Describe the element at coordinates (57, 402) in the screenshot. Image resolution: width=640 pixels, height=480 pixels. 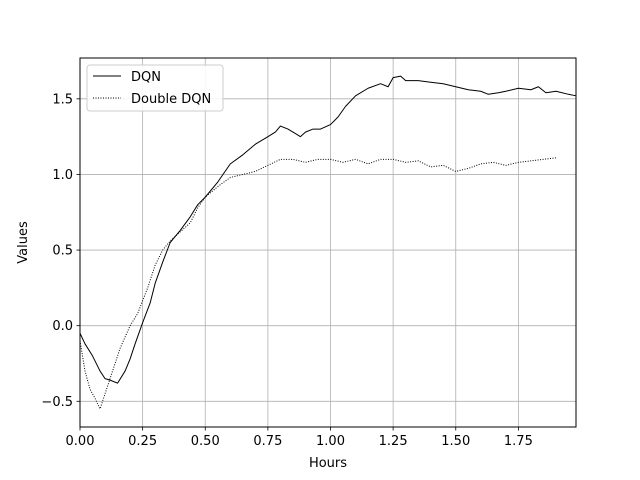
I see `y-tick-label: −0.5` at that location.